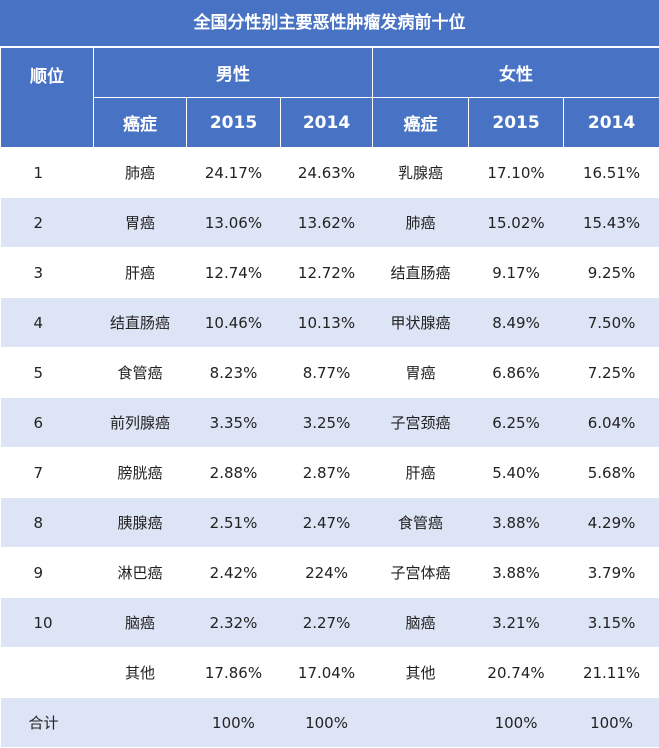 The height and width of the screenshot is (748, 659). What do you see at coordinates (47, 423) in the screenshot?
I see `rank-cell: 6` at bounding box center [47, 423].